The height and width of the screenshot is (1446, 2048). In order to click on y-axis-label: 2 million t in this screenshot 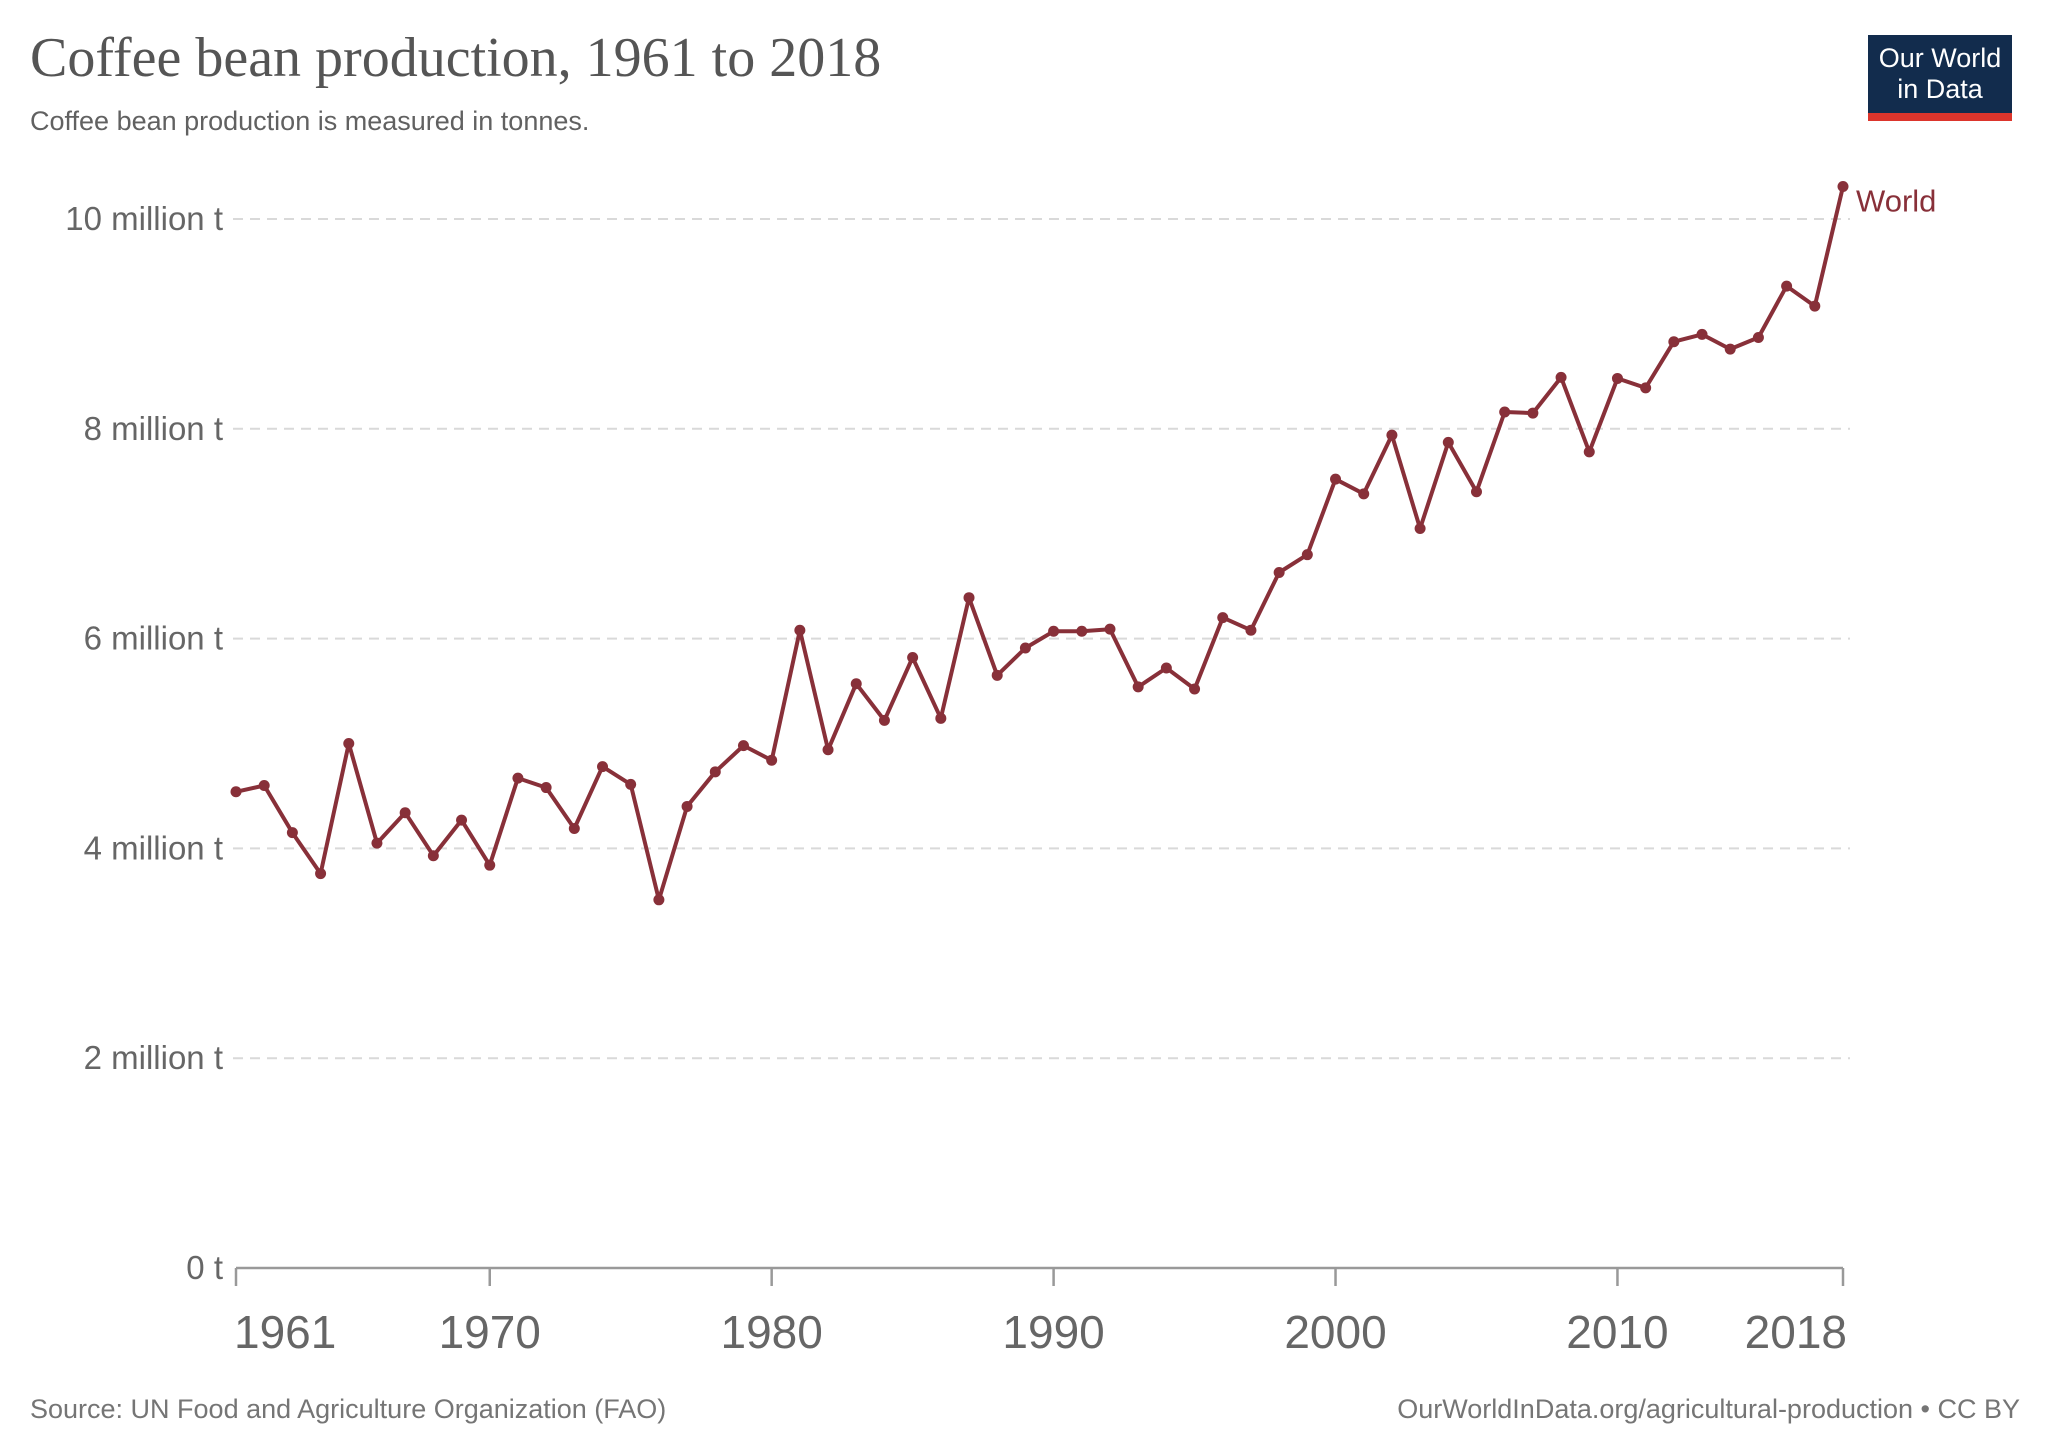, I will do `click(153, 1057)`.